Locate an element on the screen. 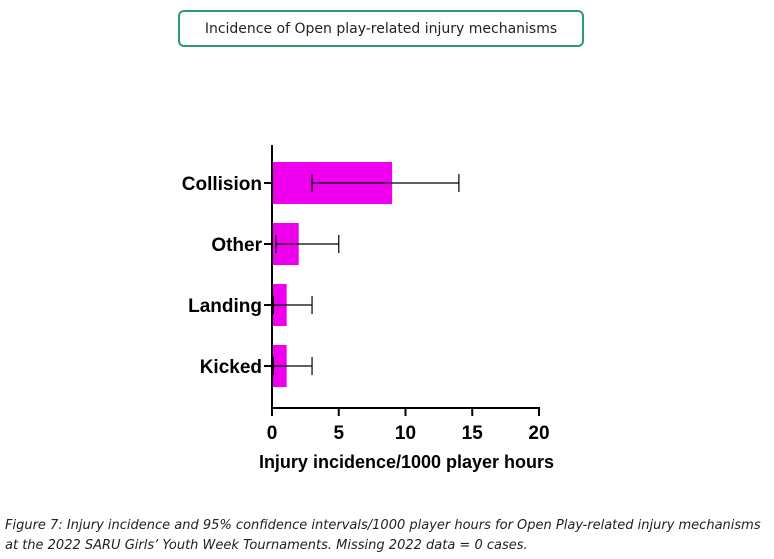 The image size is (774, 559). x-tick-label-20: 20 is located at coordinates (538, 433).